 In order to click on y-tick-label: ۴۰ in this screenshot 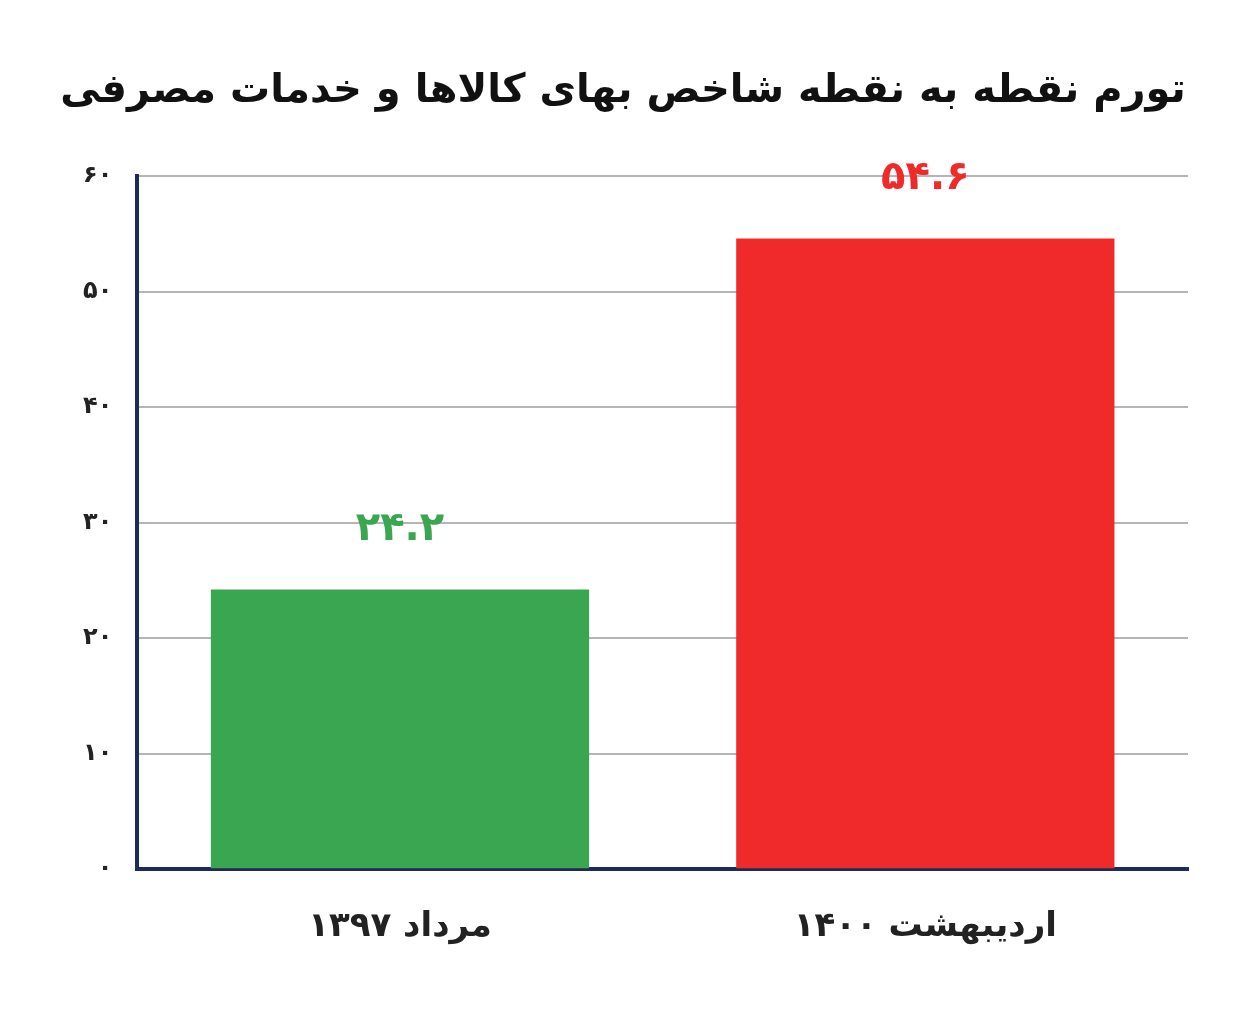, I will do `click(98, 405)`.